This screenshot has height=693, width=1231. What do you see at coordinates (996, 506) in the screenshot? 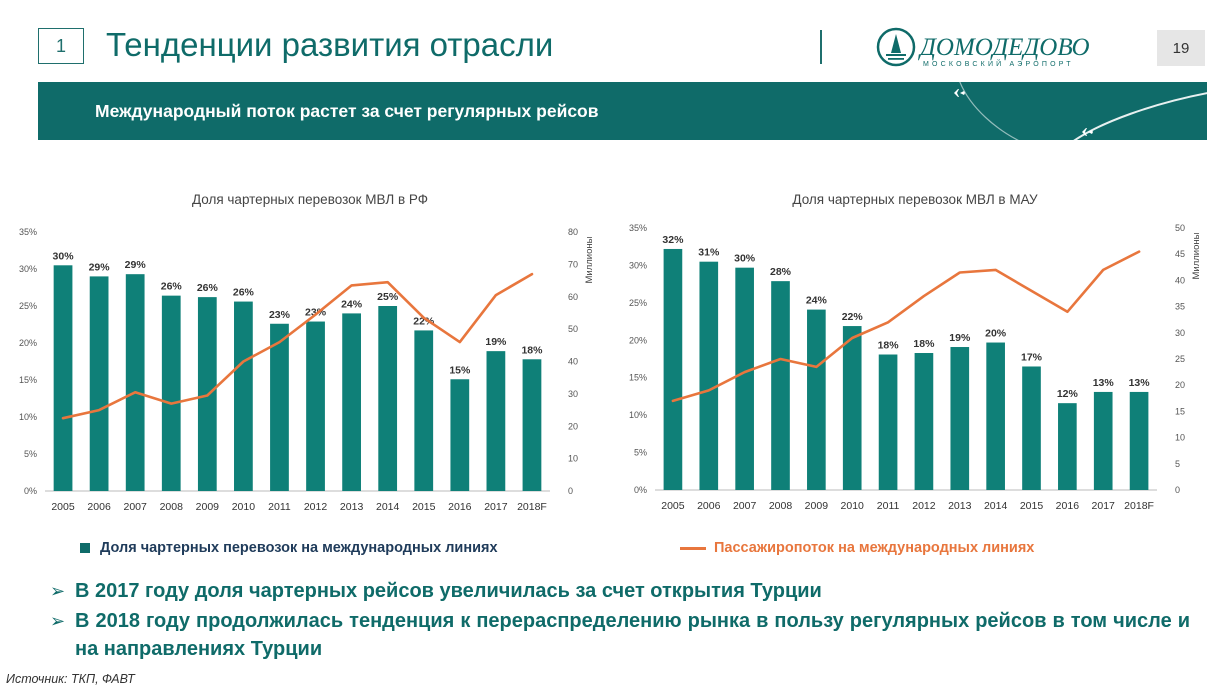
I see `x-tick-label: 2014` at bounding box center [996, 506].